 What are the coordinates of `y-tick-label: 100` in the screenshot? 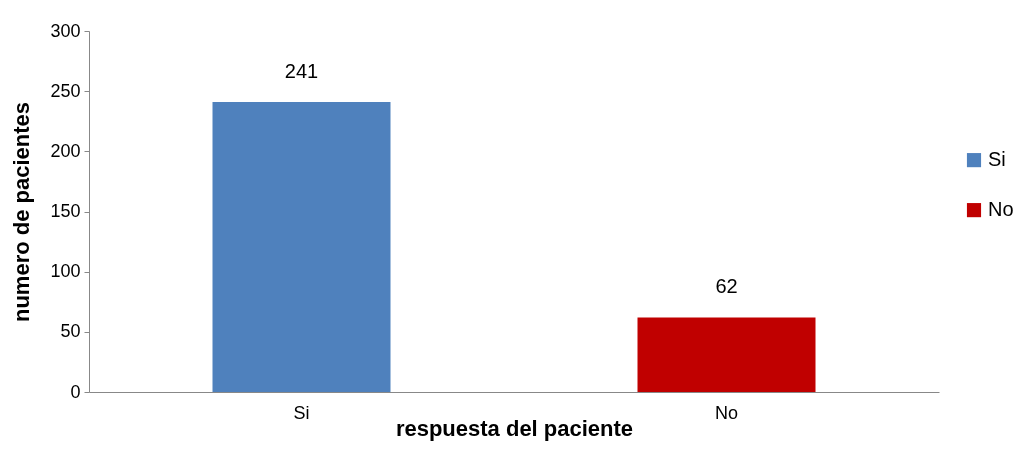 It's located at (65, 271).